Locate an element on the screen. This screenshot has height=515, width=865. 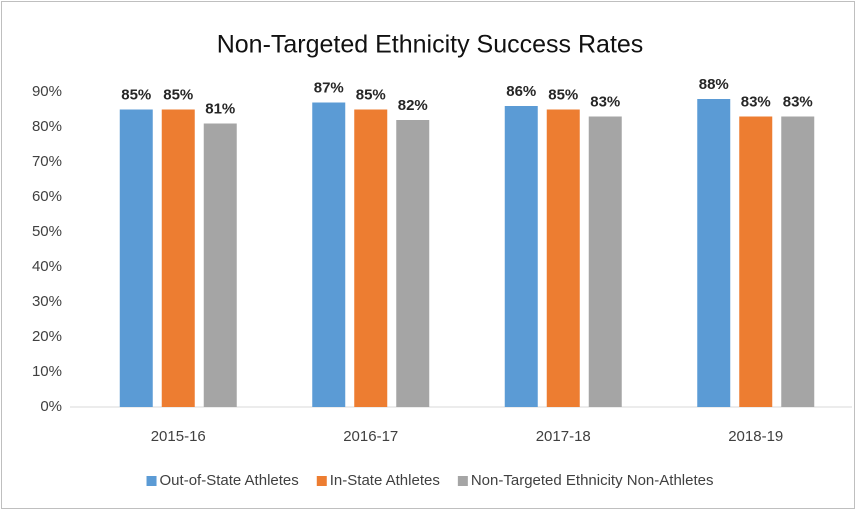
value-label: 88% is located at coordinates (714, 84).